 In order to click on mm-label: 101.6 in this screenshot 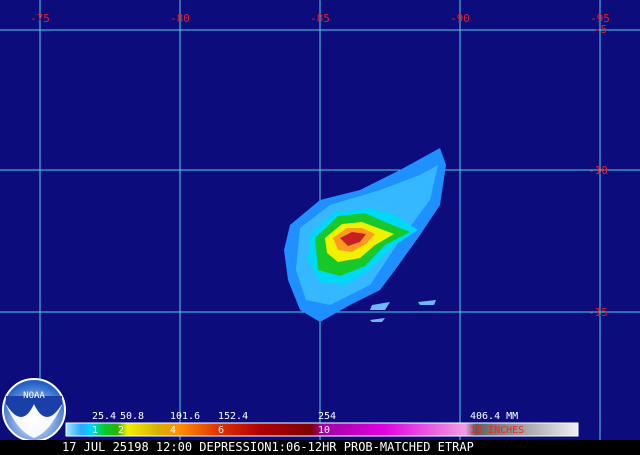, I will do `click(185, 416)`.